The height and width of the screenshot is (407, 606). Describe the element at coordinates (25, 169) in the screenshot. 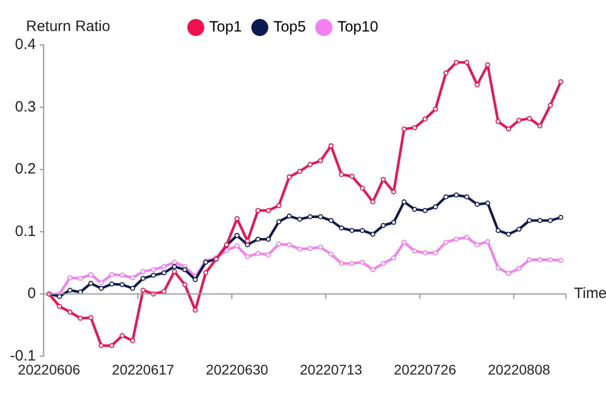

I see `y-tick-label: 0.2` at that location.